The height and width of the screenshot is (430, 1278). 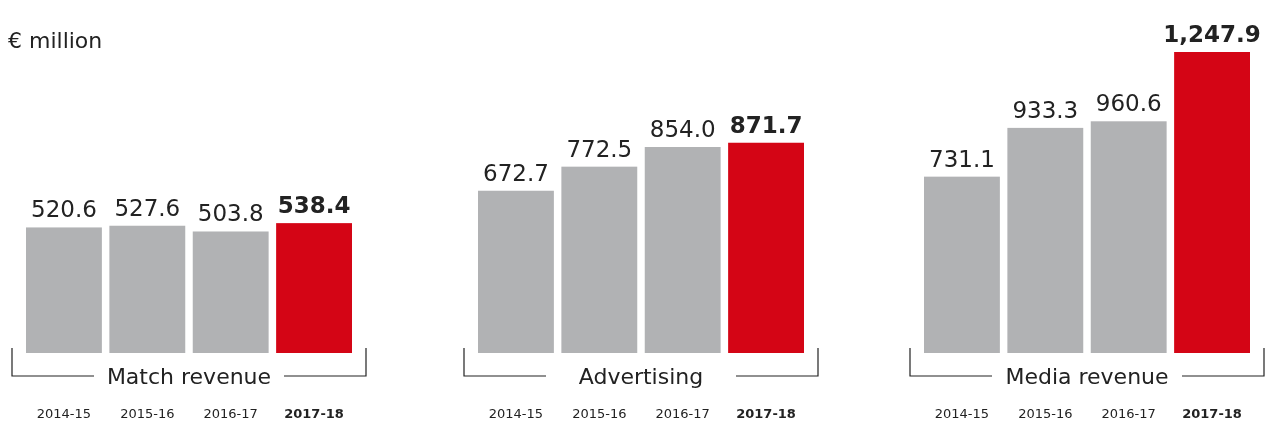 What do you see at coordinates (641, 376) in the screenshot?
I see `x-axis-title: Advertising` at bounding box center [641, 376].